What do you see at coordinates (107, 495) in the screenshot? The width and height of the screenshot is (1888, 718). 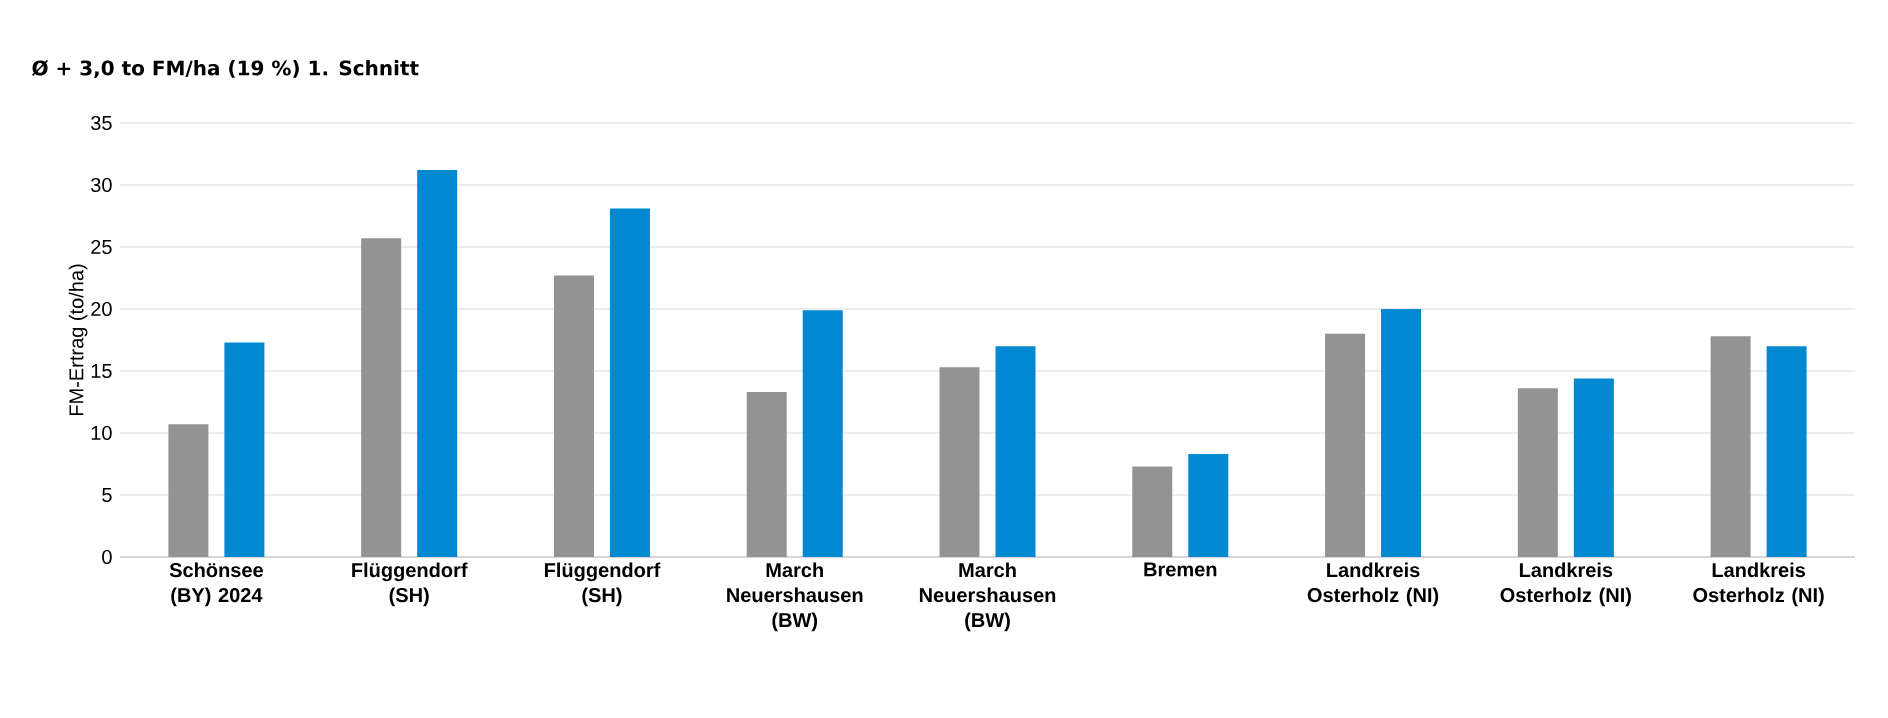 I see `y-tick-label: 5` at bounding box center [107, 495].